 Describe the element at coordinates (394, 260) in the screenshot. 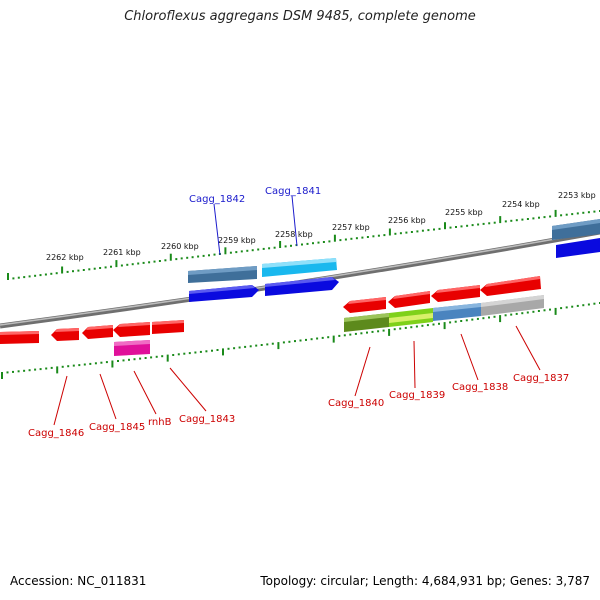

I see `upper-strand-genes` at that location.